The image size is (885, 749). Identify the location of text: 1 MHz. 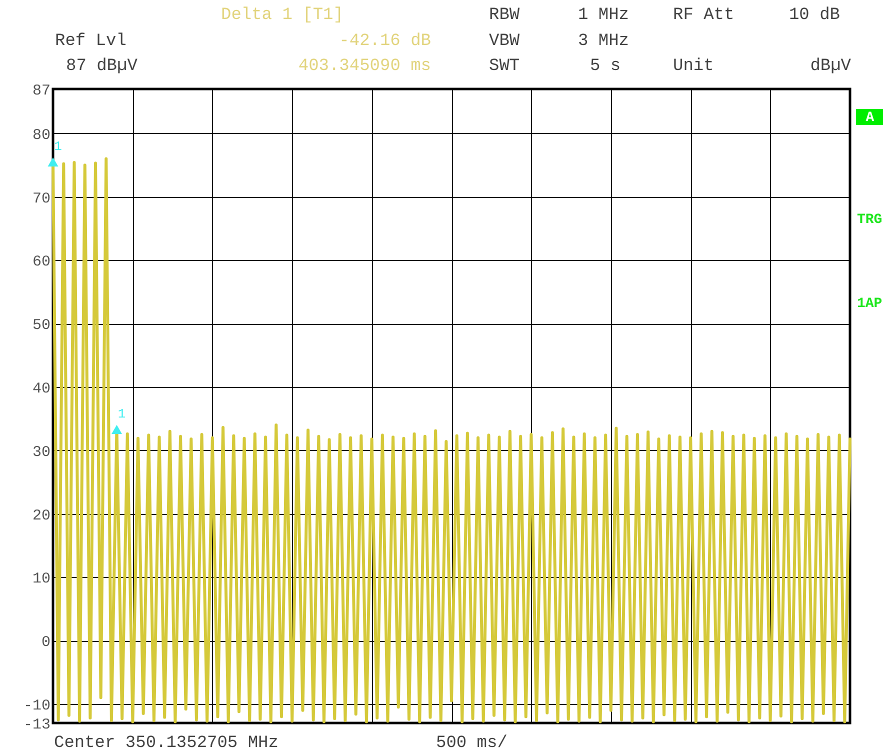
(604, 15).